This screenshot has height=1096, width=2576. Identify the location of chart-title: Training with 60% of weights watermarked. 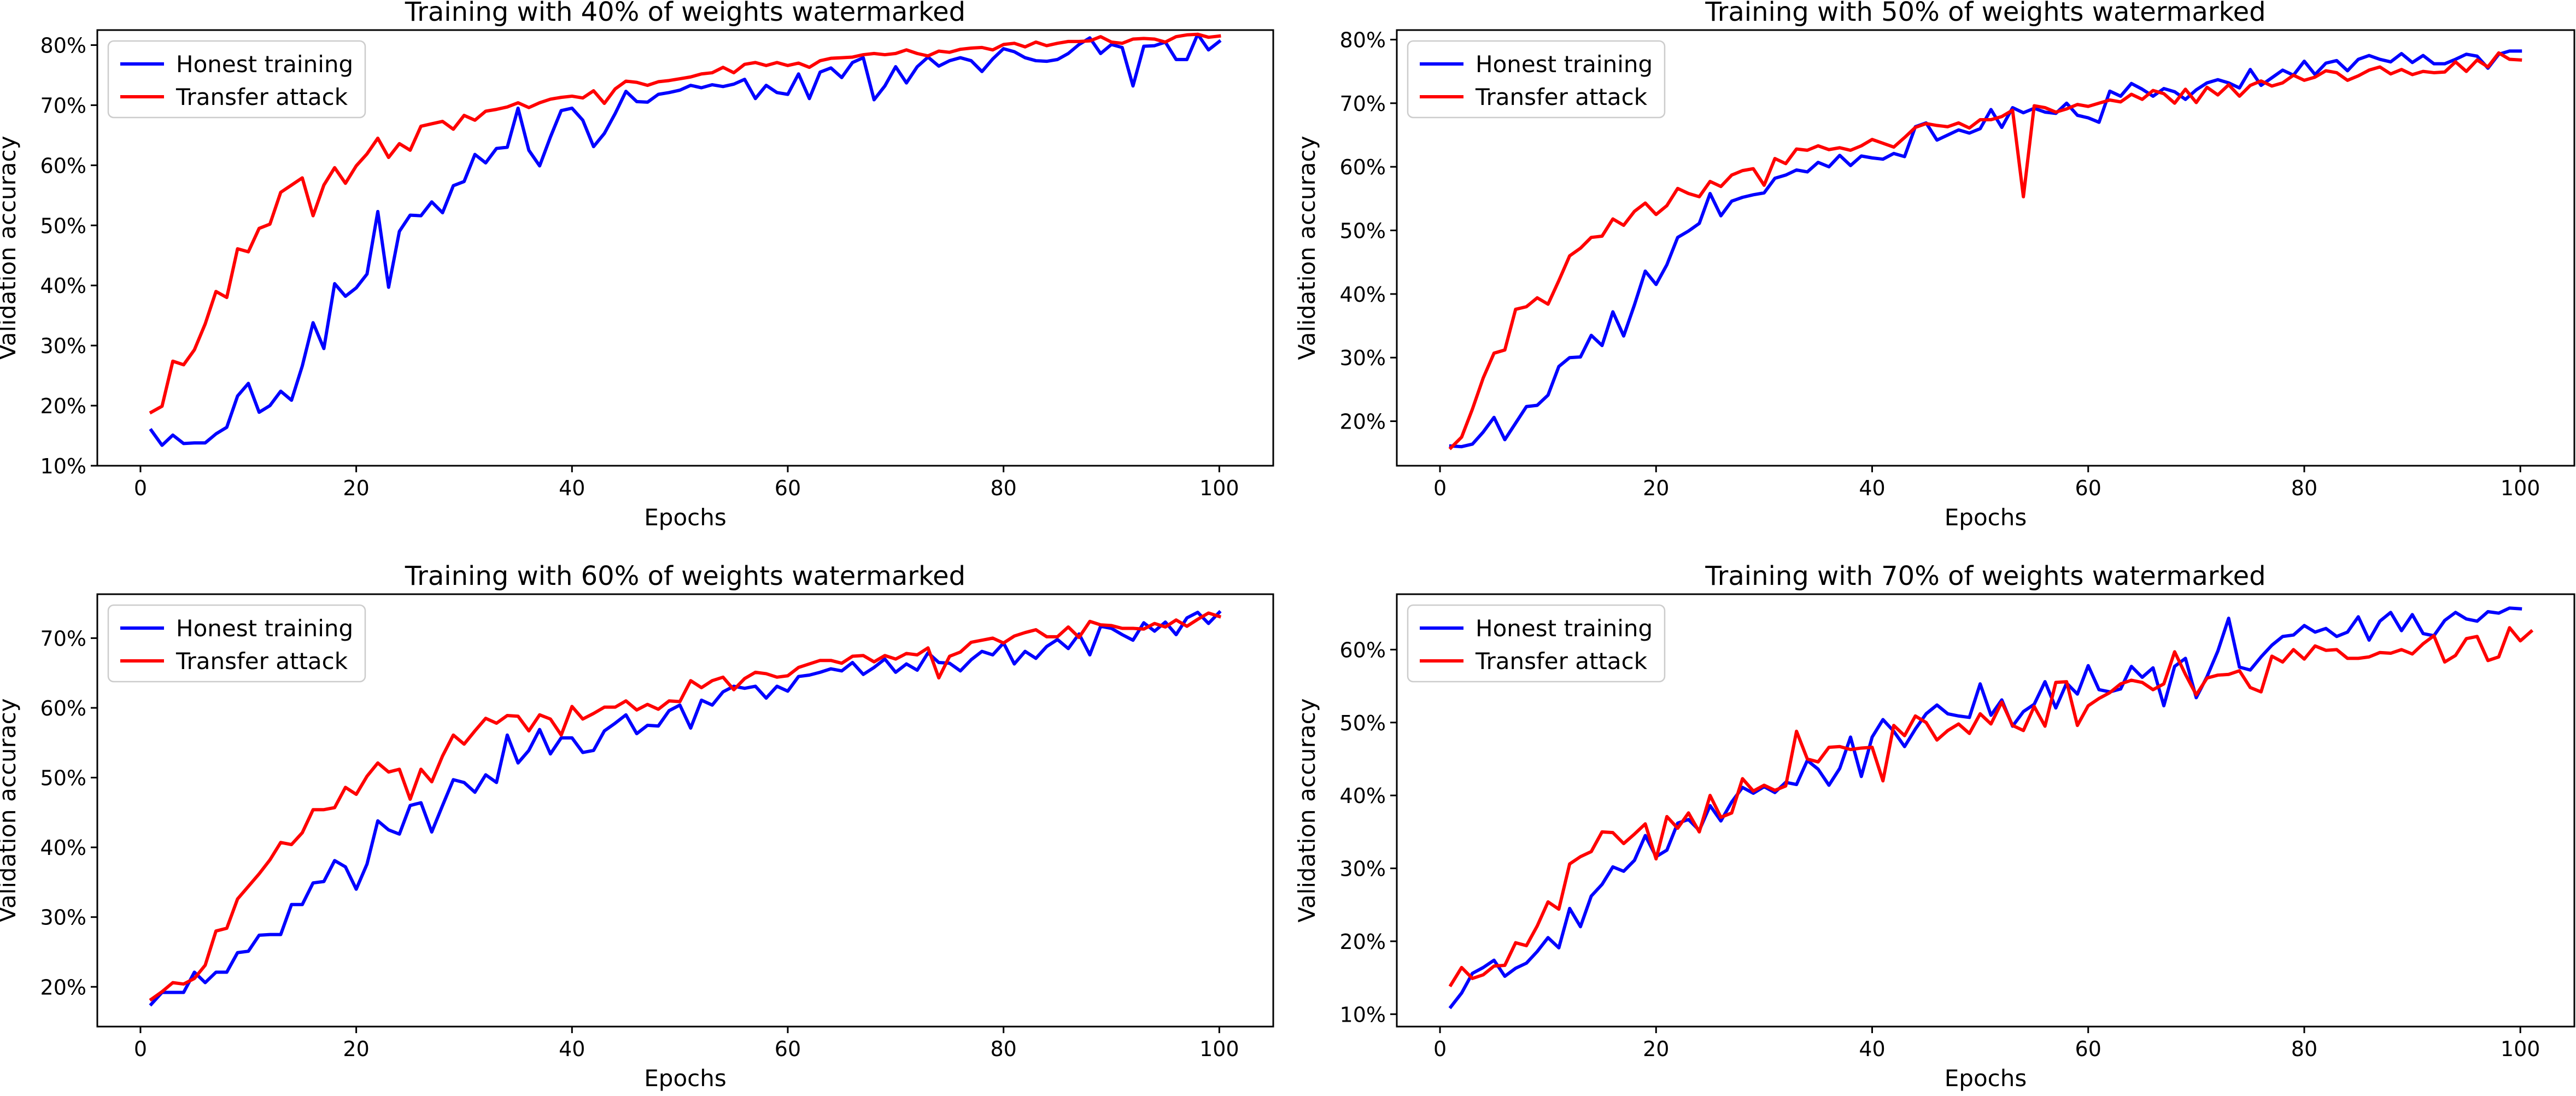
(685, 576).